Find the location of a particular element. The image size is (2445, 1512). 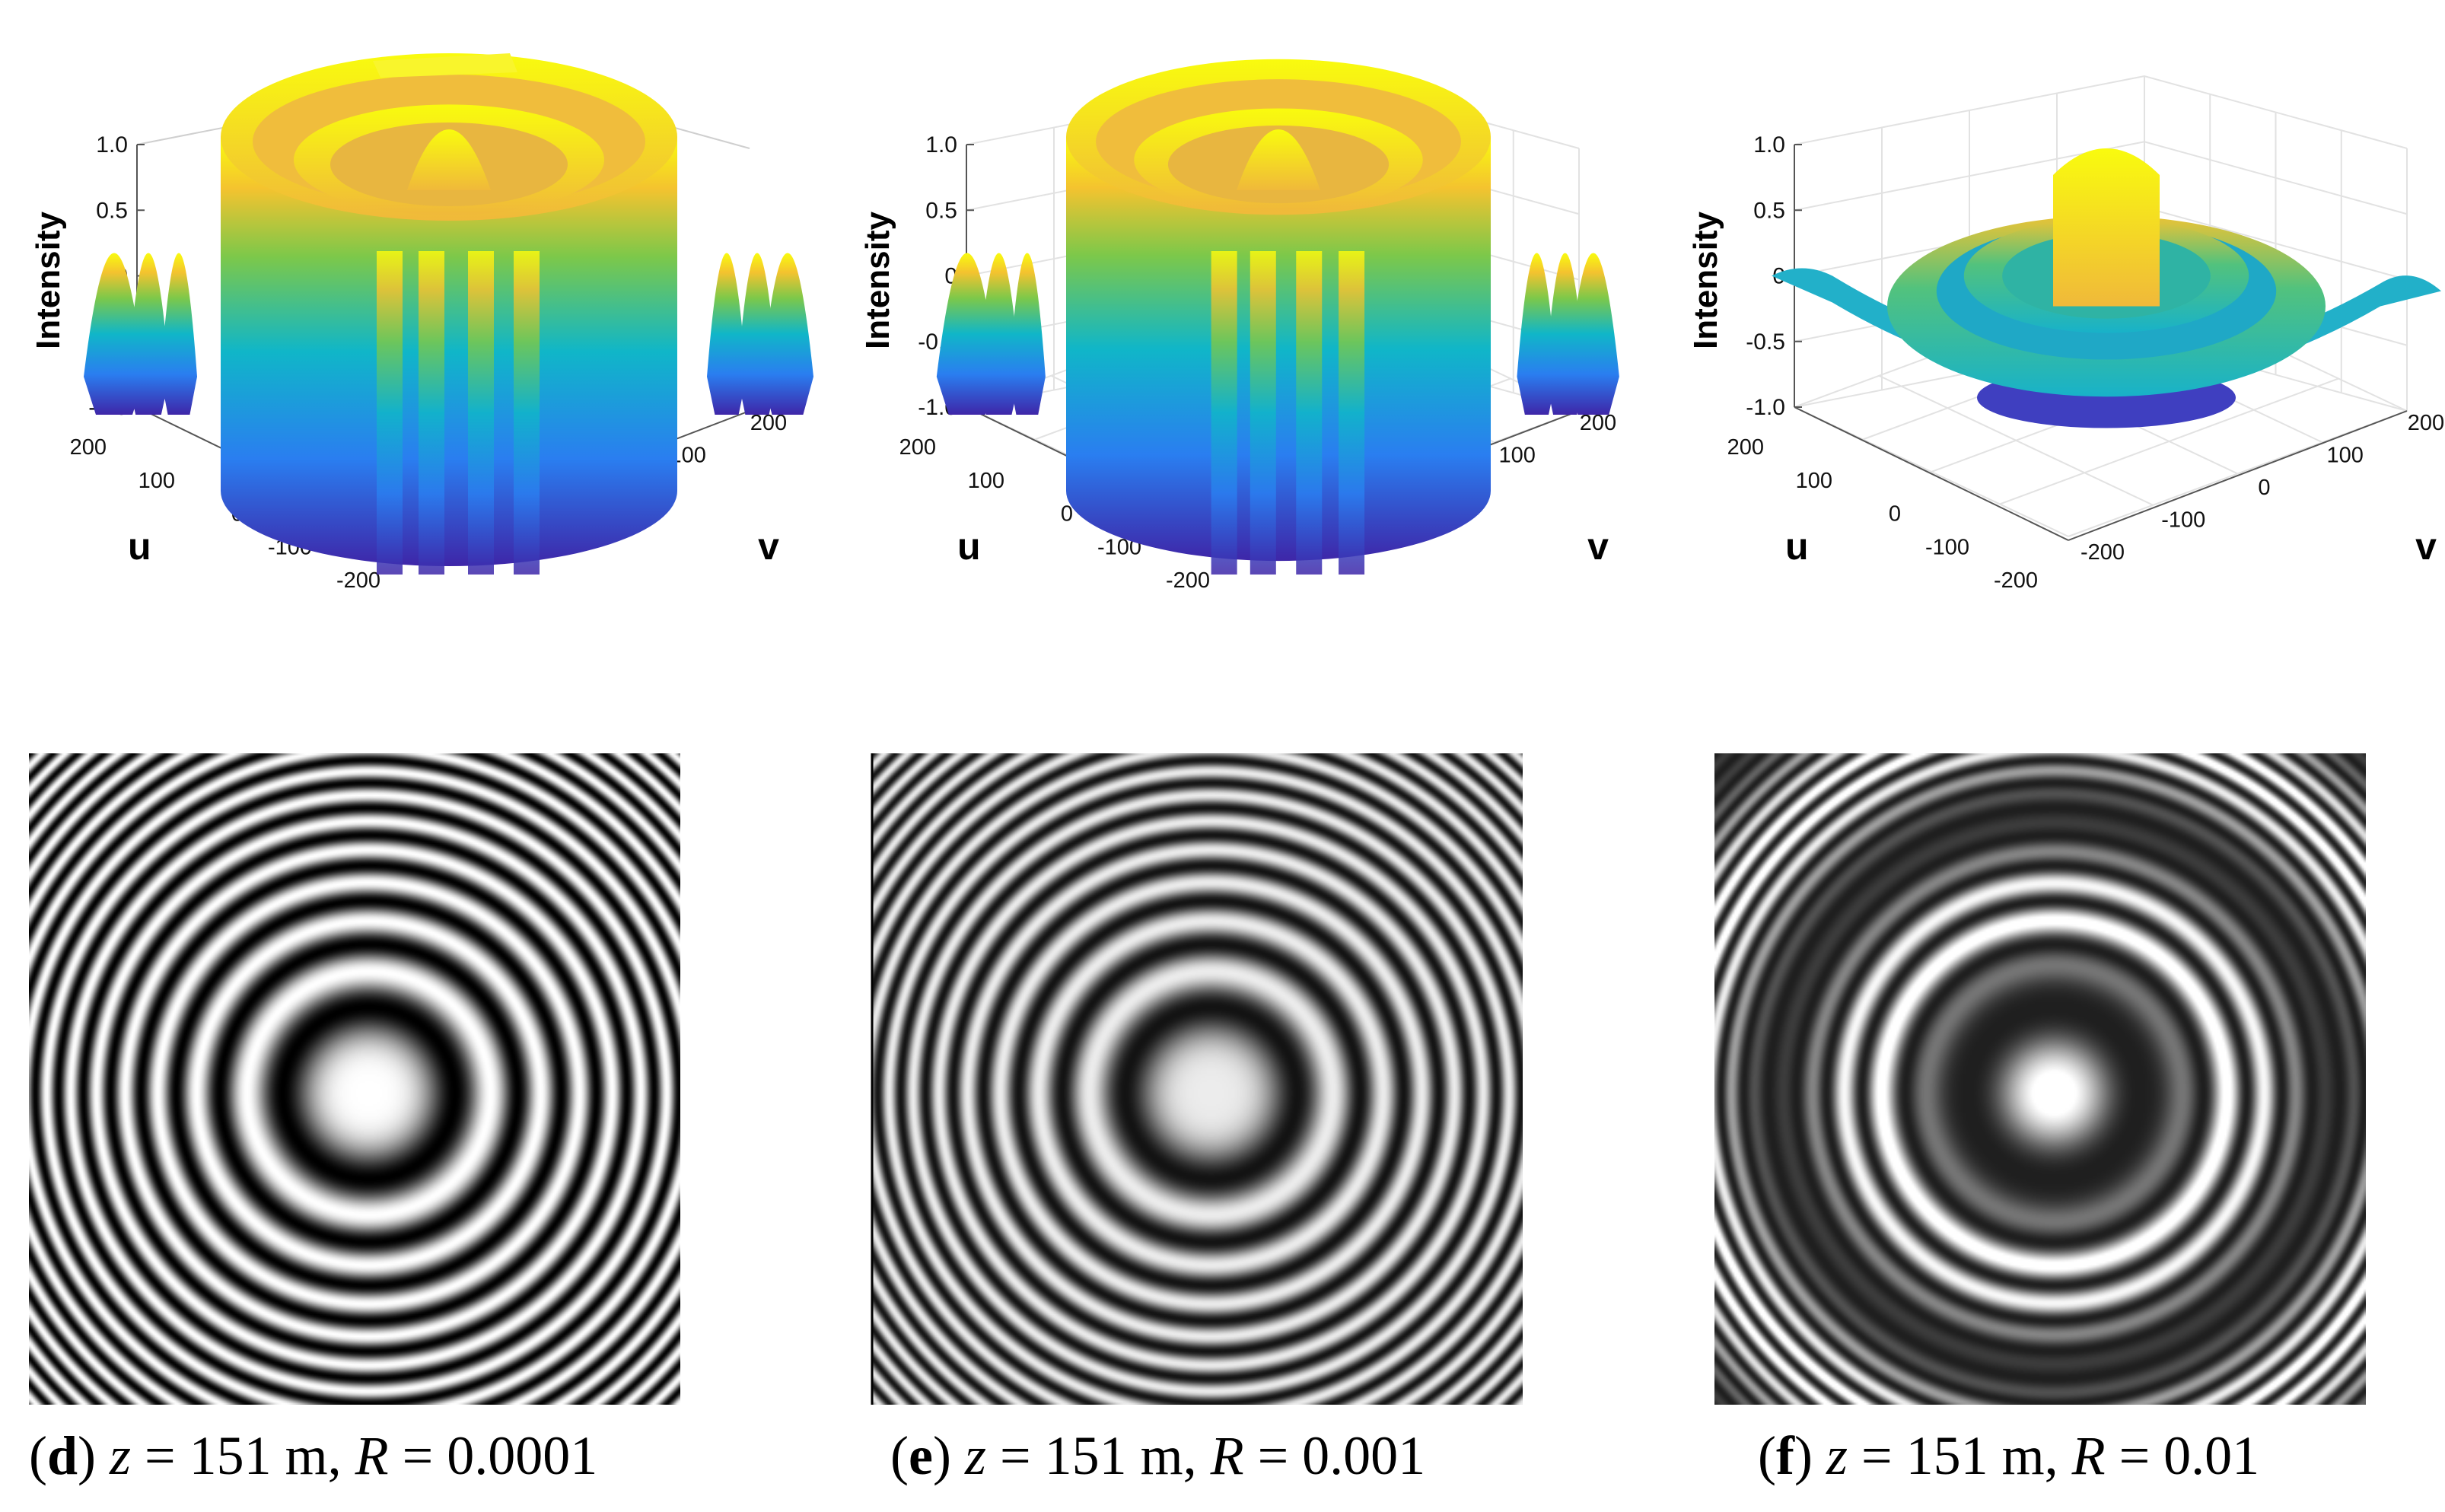

caption-d-z-value: = 151 m, is located at coordinates (243, 1455).